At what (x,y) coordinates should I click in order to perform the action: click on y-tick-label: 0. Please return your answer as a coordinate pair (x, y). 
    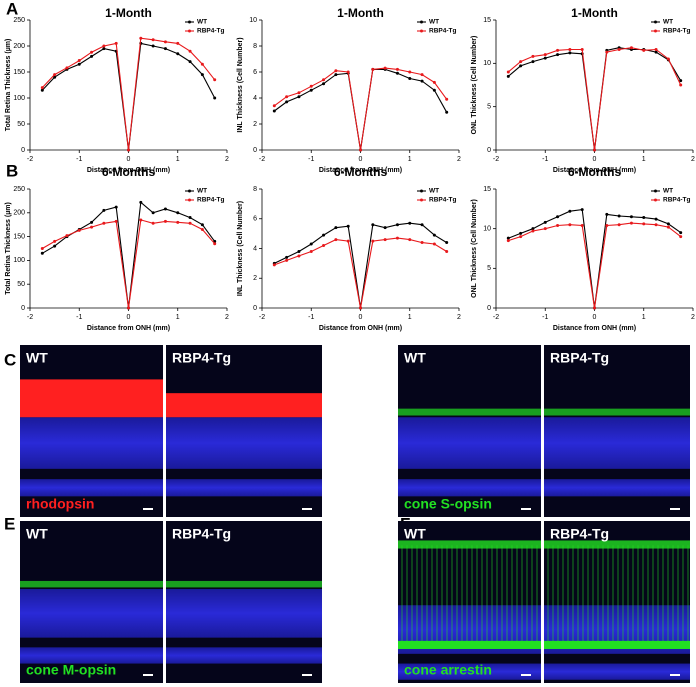
    Looking at the image, I should click on (255, 150).